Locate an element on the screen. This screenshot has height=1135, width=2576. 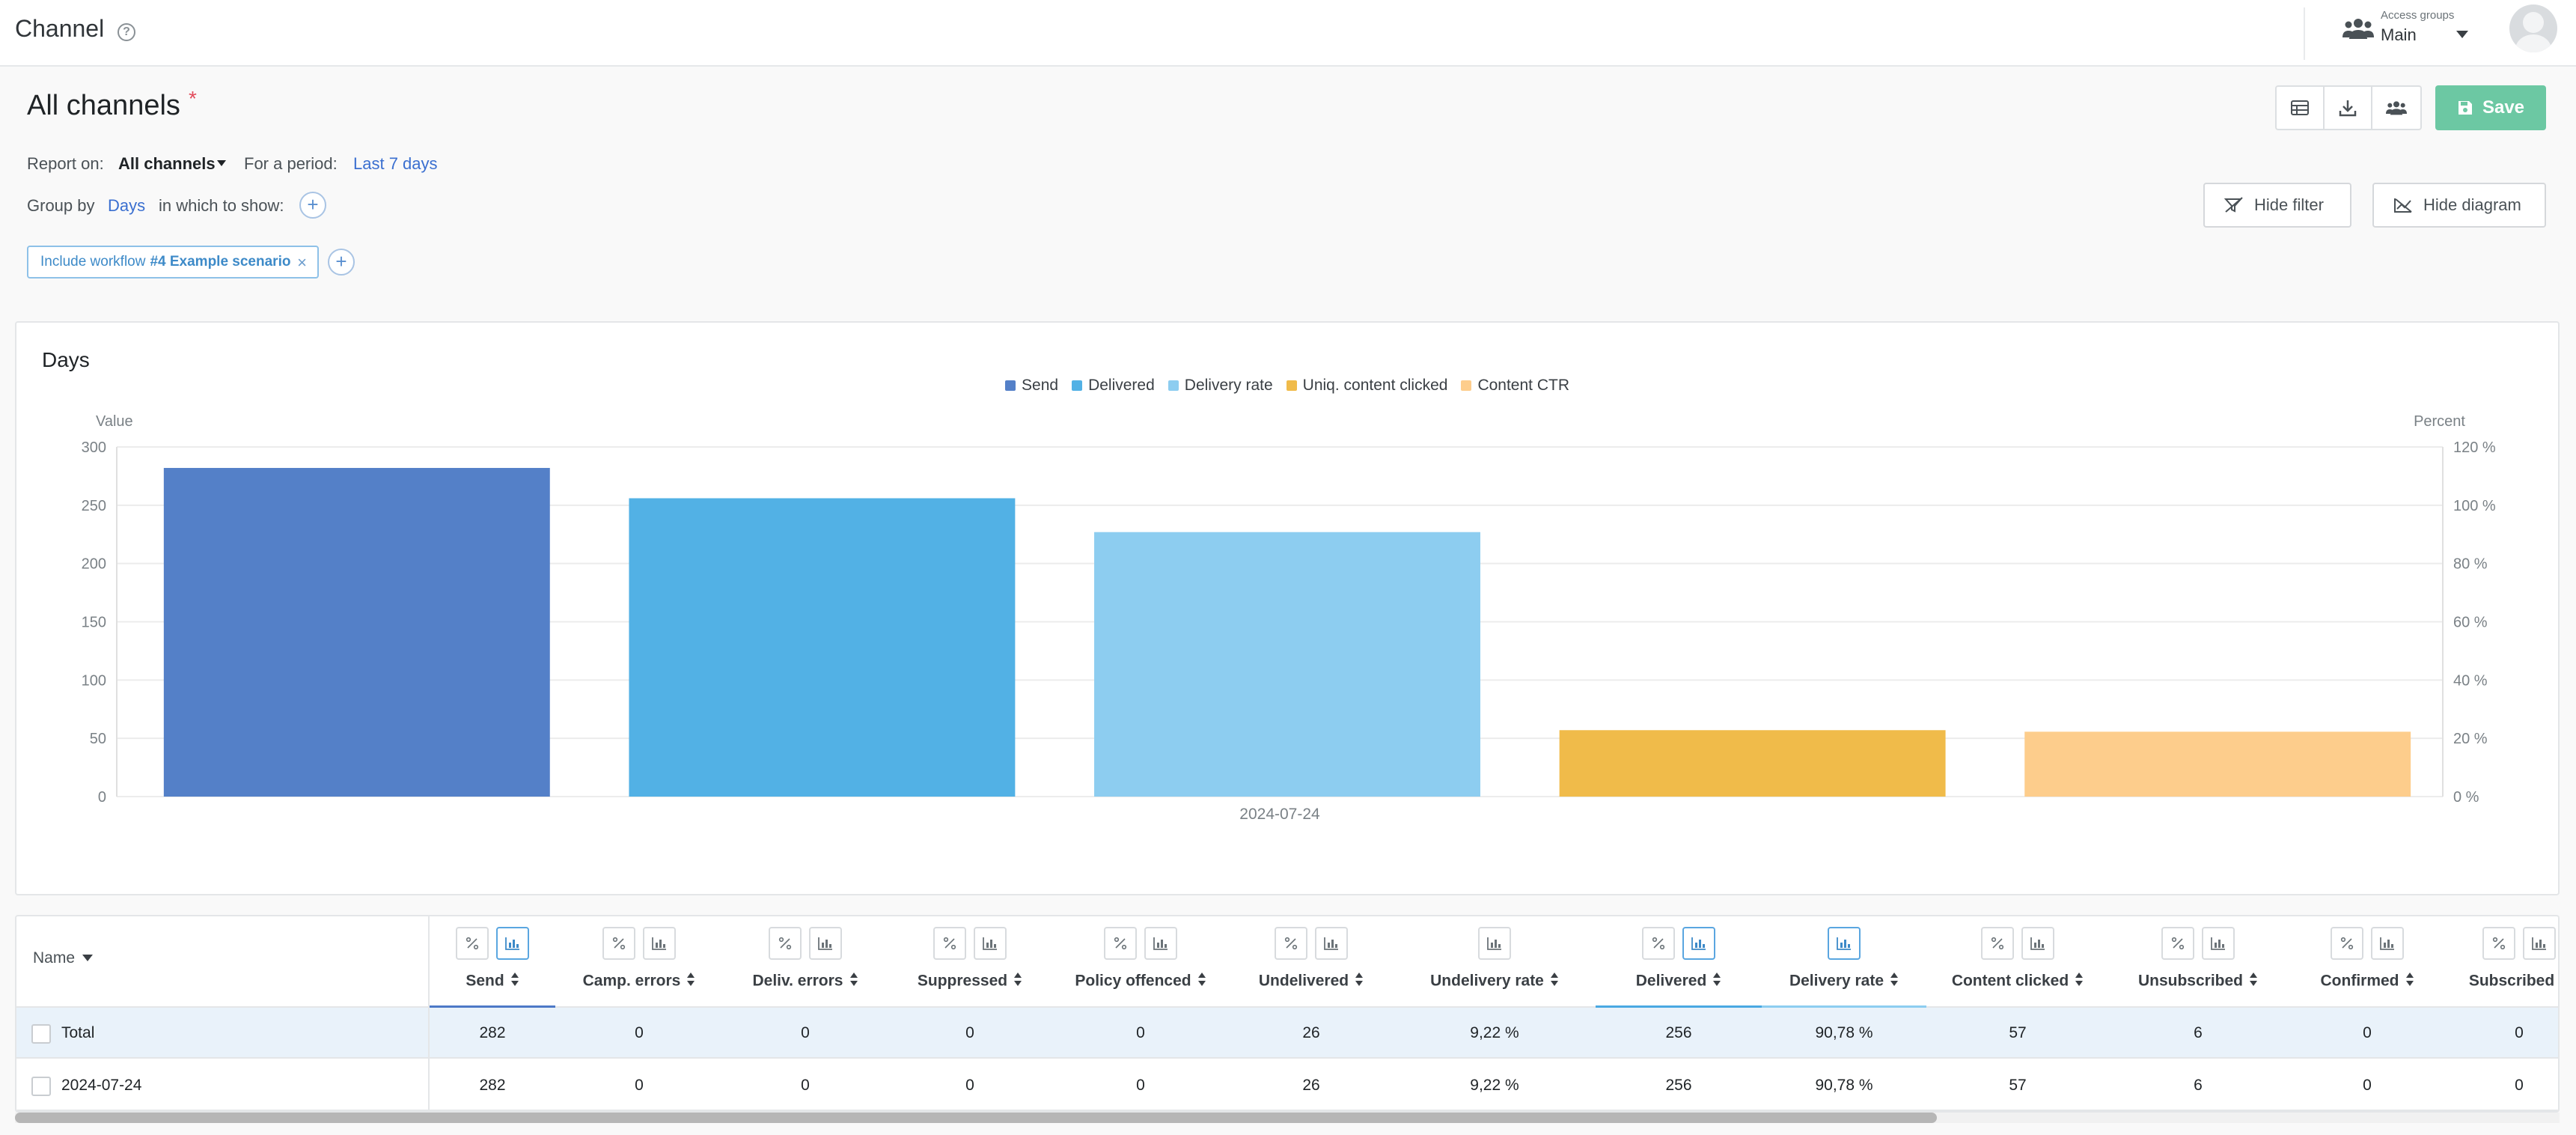
period-select: Last 7 days is located at coordinates (395, 164).